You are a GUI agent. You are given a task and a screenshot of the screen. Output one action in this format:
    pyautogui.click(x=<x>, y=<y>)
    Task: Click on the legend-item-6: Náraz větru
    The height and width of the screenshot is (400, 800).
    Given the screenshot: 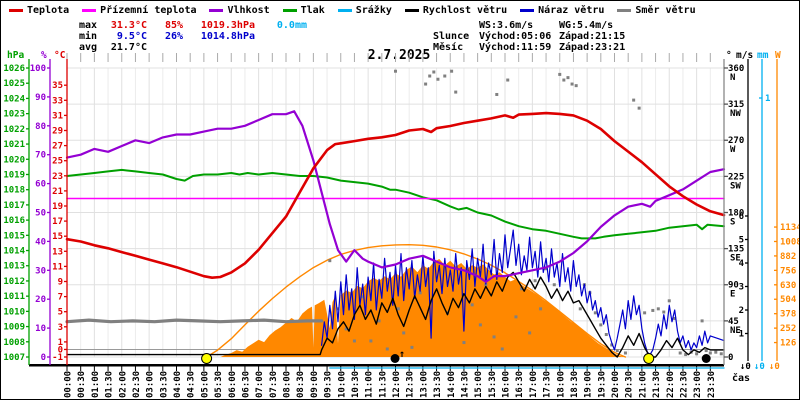 What is the action you would take?
    pyautogui.click(x=562, y=10)
    